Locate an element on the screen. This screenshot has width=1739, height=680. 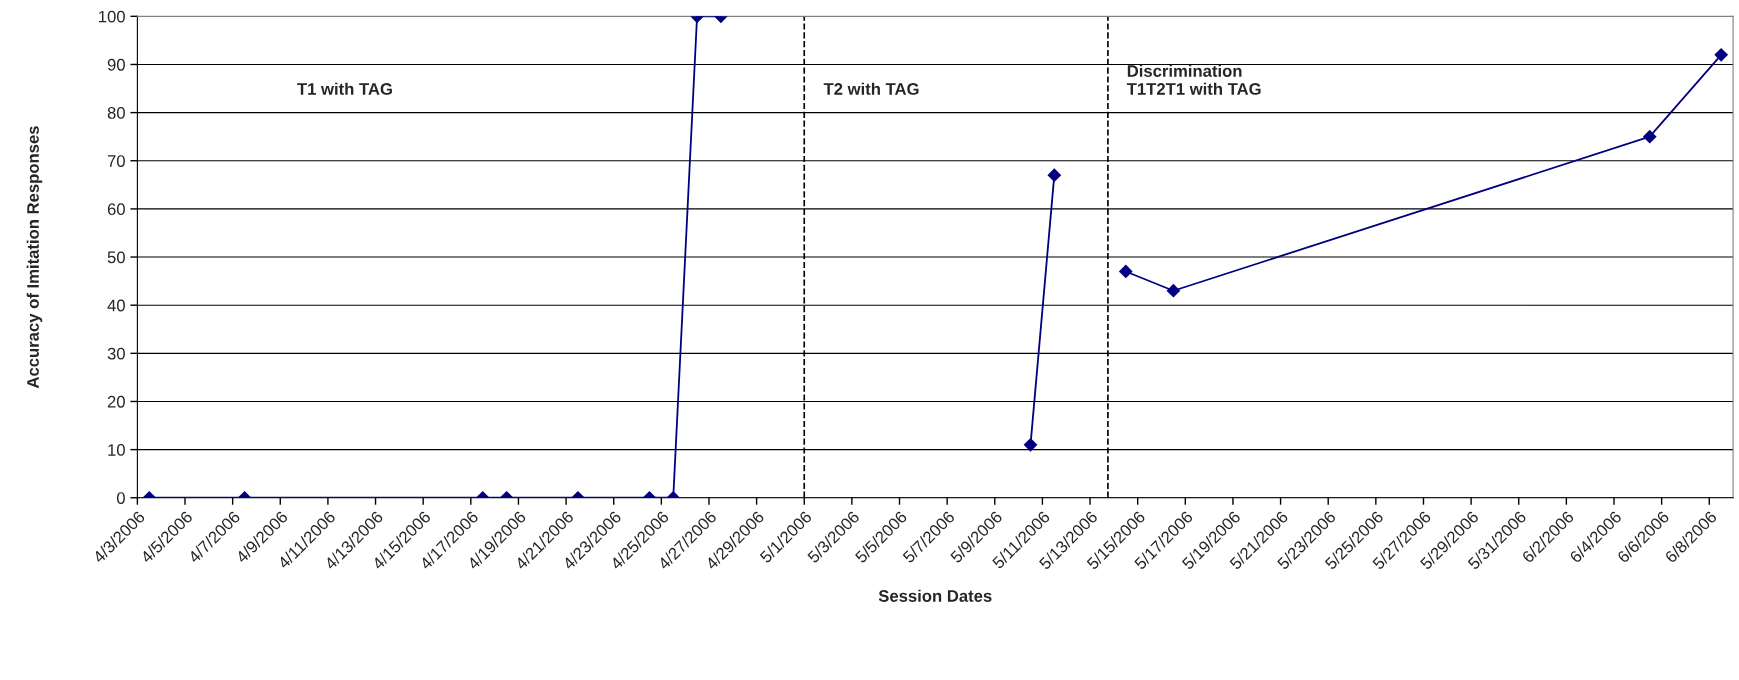
y-tick-label: 100 is located at coordinates (112, 16).